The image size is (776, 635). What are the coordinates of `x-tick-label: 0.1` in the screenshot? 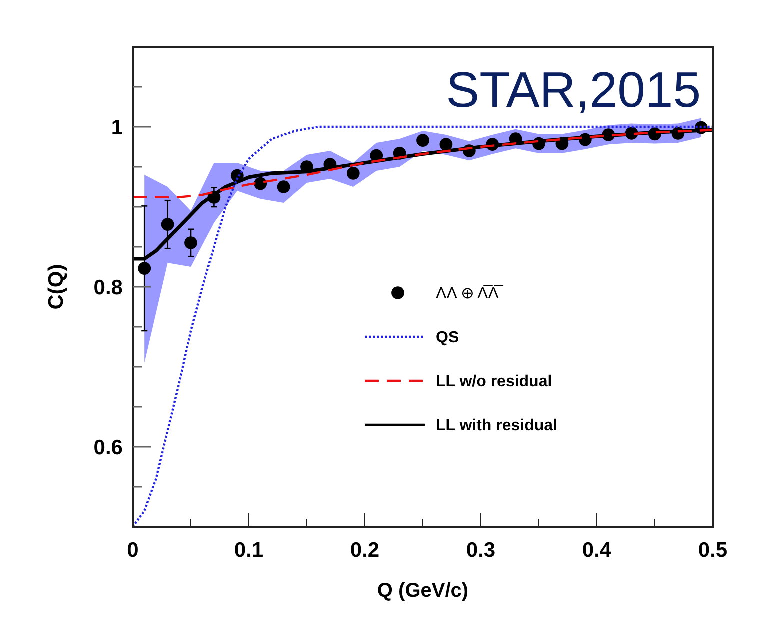 It's located at (249, 550).